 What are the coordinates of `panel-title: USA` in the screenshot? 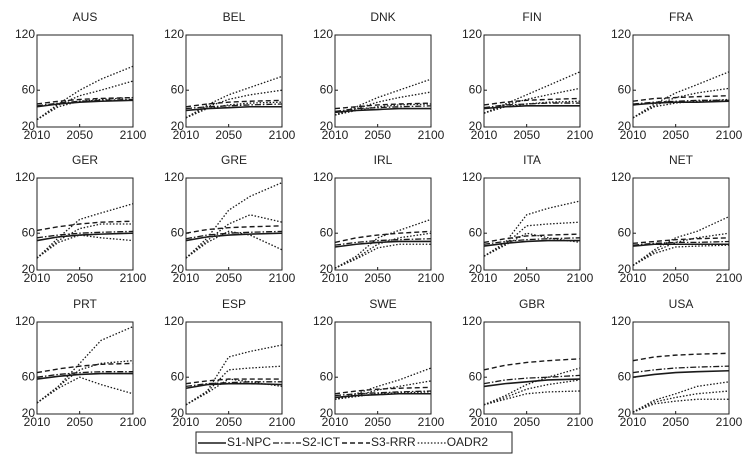 It's located at (681, 304).